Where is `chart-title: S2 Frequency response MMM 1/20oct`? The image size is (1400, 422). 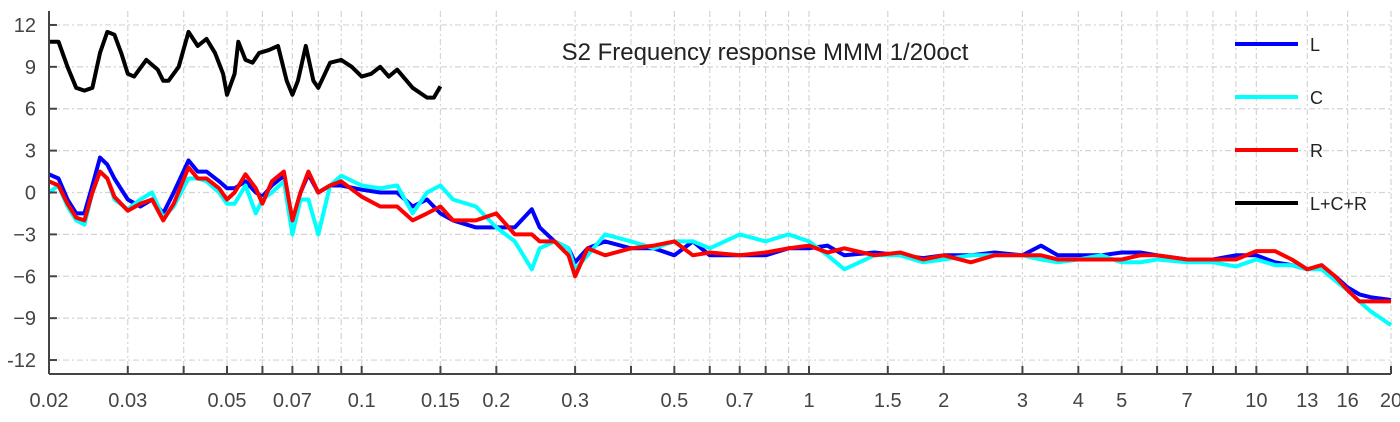 chart-title: S2 Frequency response MMM 1/20oct is located at coordinates (765, 52).